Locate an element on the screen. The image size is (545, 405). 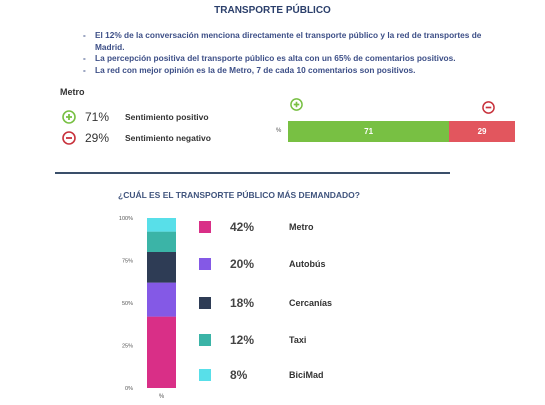
bar-segment-taxi is located at coordinates (161, 241).